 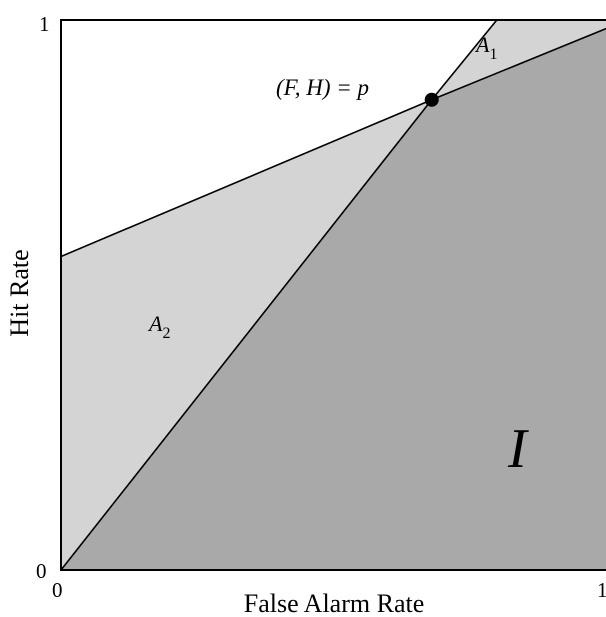 What do you see at coordinates (518, 449) in the screenshot?
I see `label-region-i: I` at bounding box center [518, 449].